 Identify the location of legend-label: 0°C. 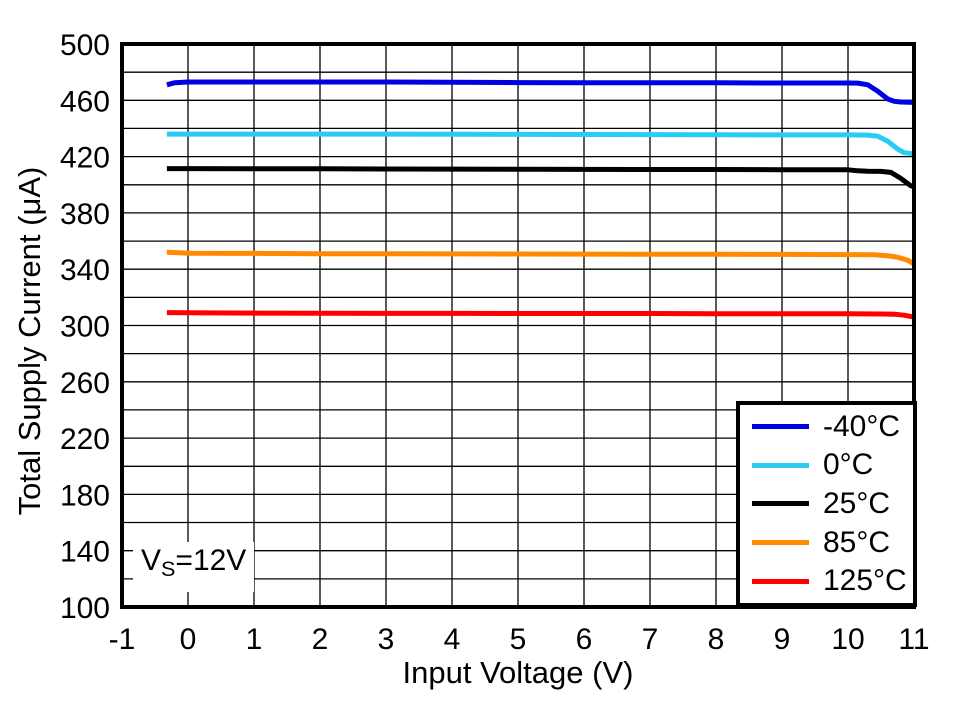
(848, 465).